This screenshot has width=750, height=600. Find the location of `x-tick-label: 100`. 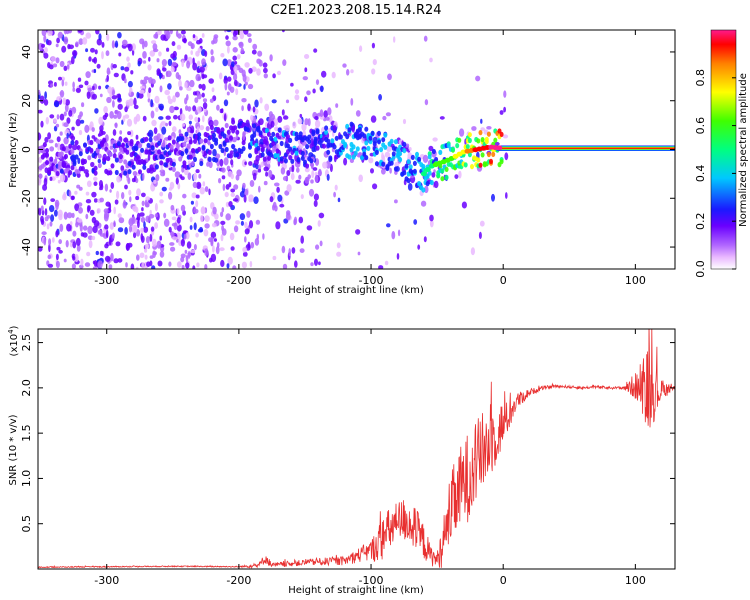

x-tick-label: 100 is located at coordinates (635, 280).